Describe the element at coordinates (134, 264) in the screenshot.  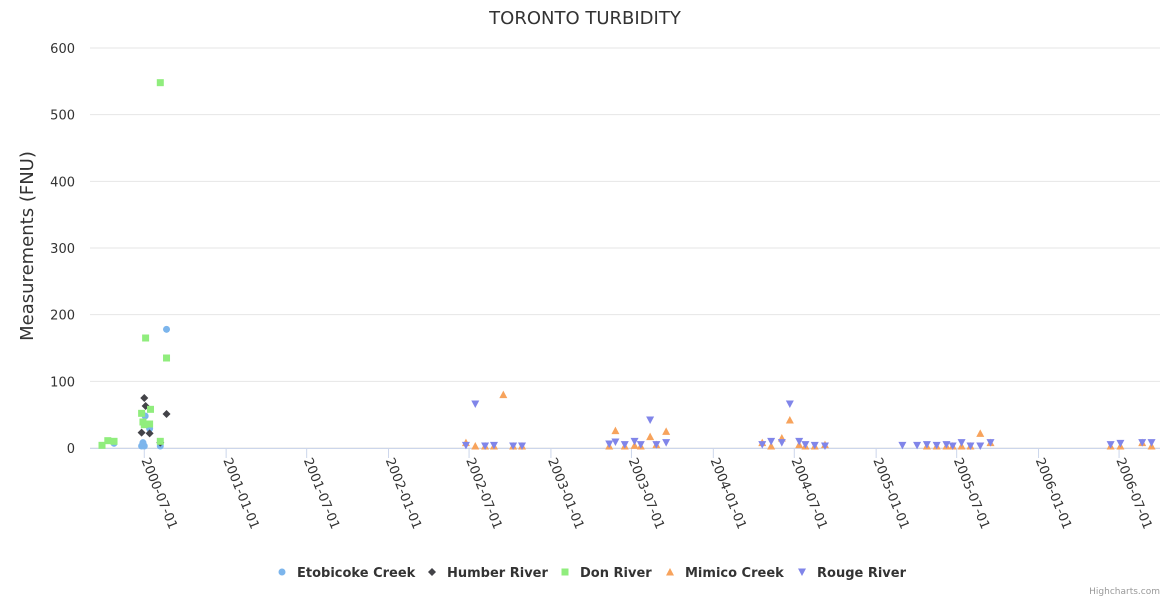
I see `series-don-river` at that location.